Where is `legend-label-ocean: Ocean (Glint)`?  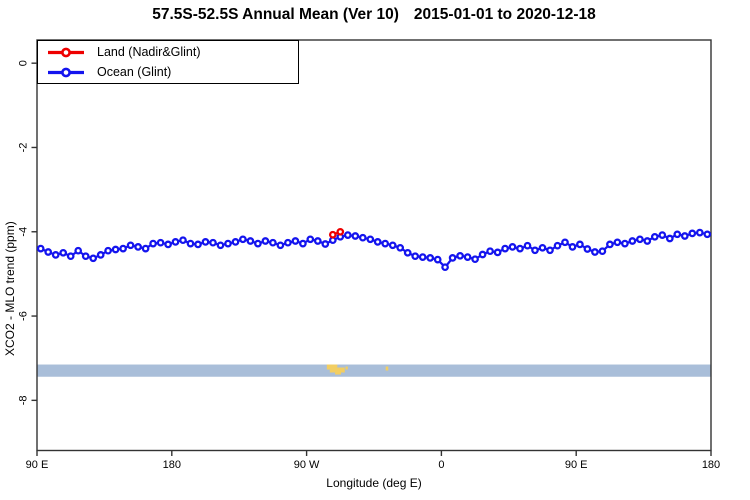
legend-label-ocean: Ocean (Glint) is located at coordinates (134, 71).